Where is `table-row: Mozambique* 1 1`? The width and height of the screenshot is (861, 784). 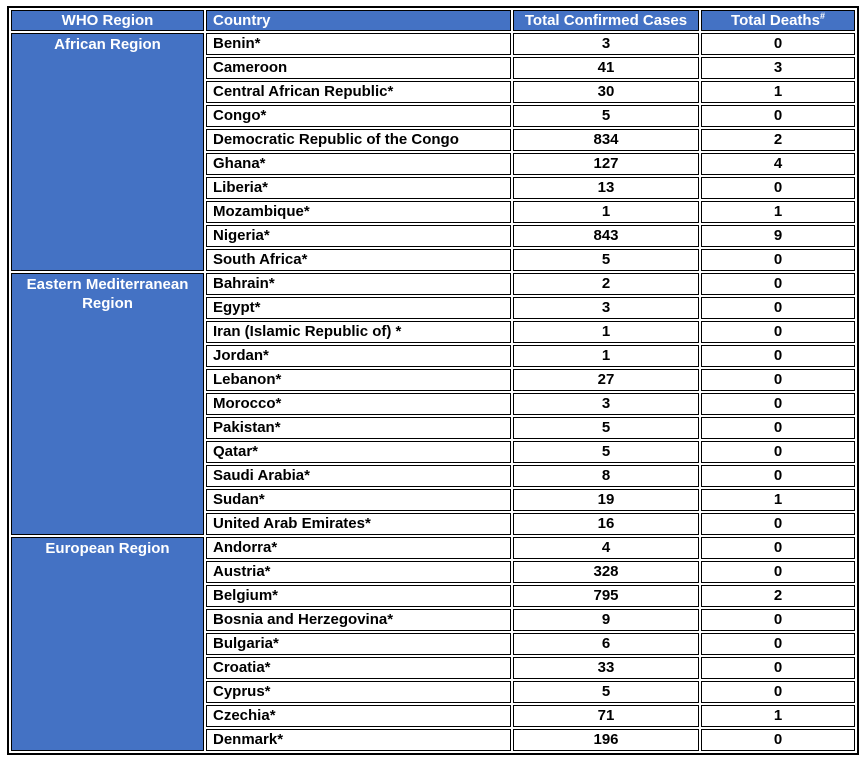
table-row: Mozambique* 1 1 is located at coordinates (433, 212).